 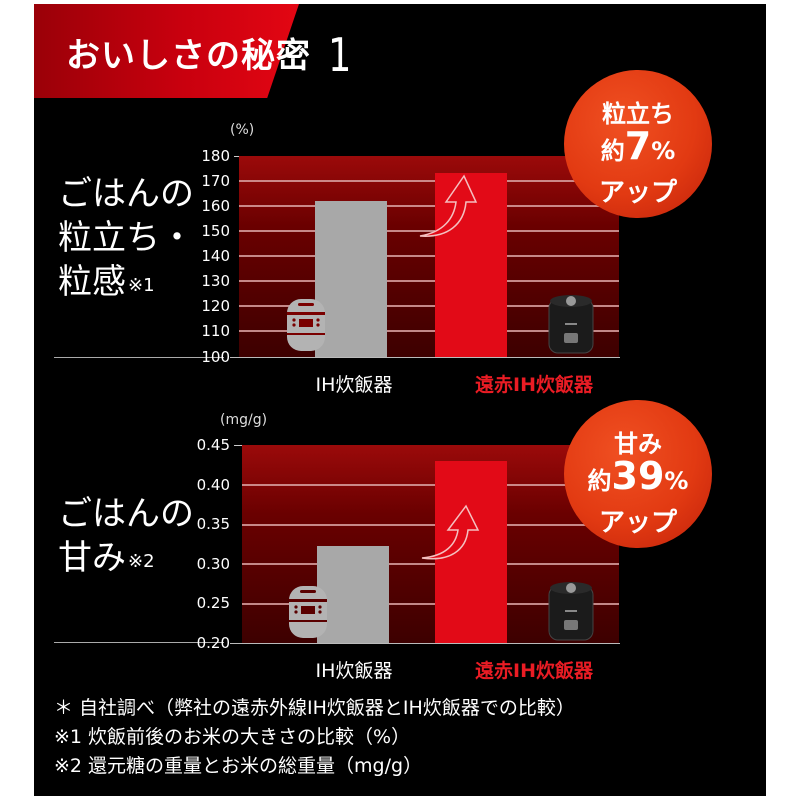 I want to click on chart2-ytick: 0.35, so click(x=213, y=524).